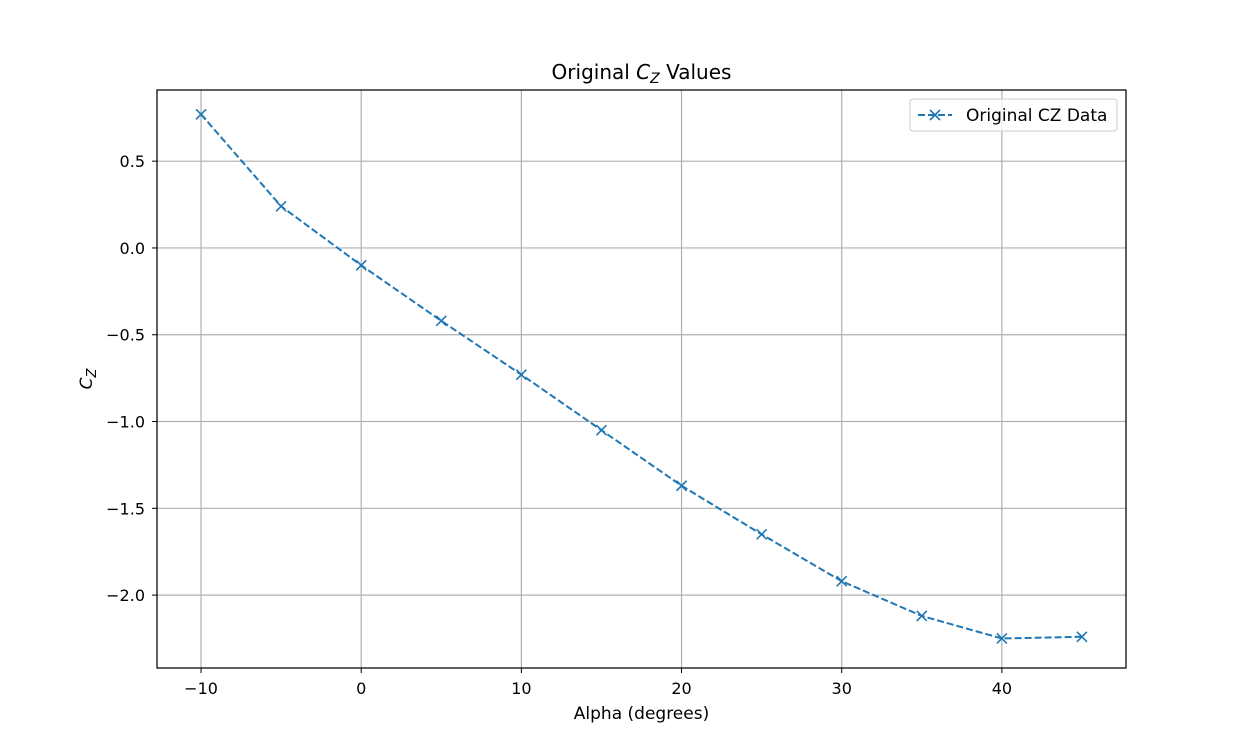 The height and width of the screenshot is (748, 1252). I want to click on y-tick-label: −1.5, so click(125, 508).